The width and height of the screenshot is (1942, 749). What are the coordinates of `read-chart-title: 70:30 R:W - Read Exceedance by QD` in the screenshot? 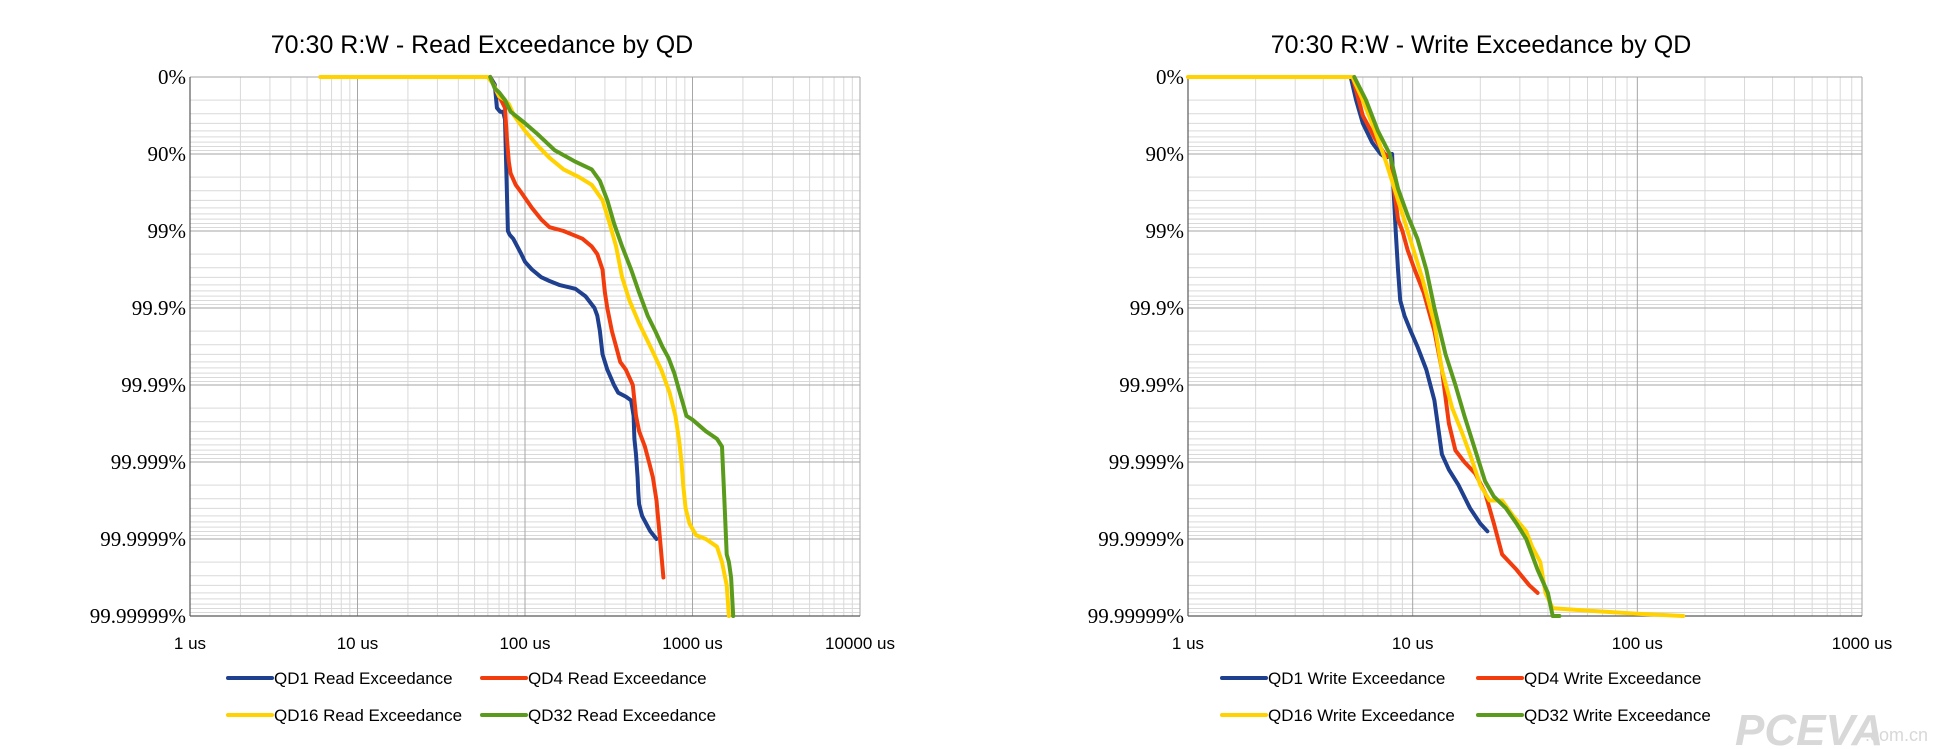 It's located at (482, 45).